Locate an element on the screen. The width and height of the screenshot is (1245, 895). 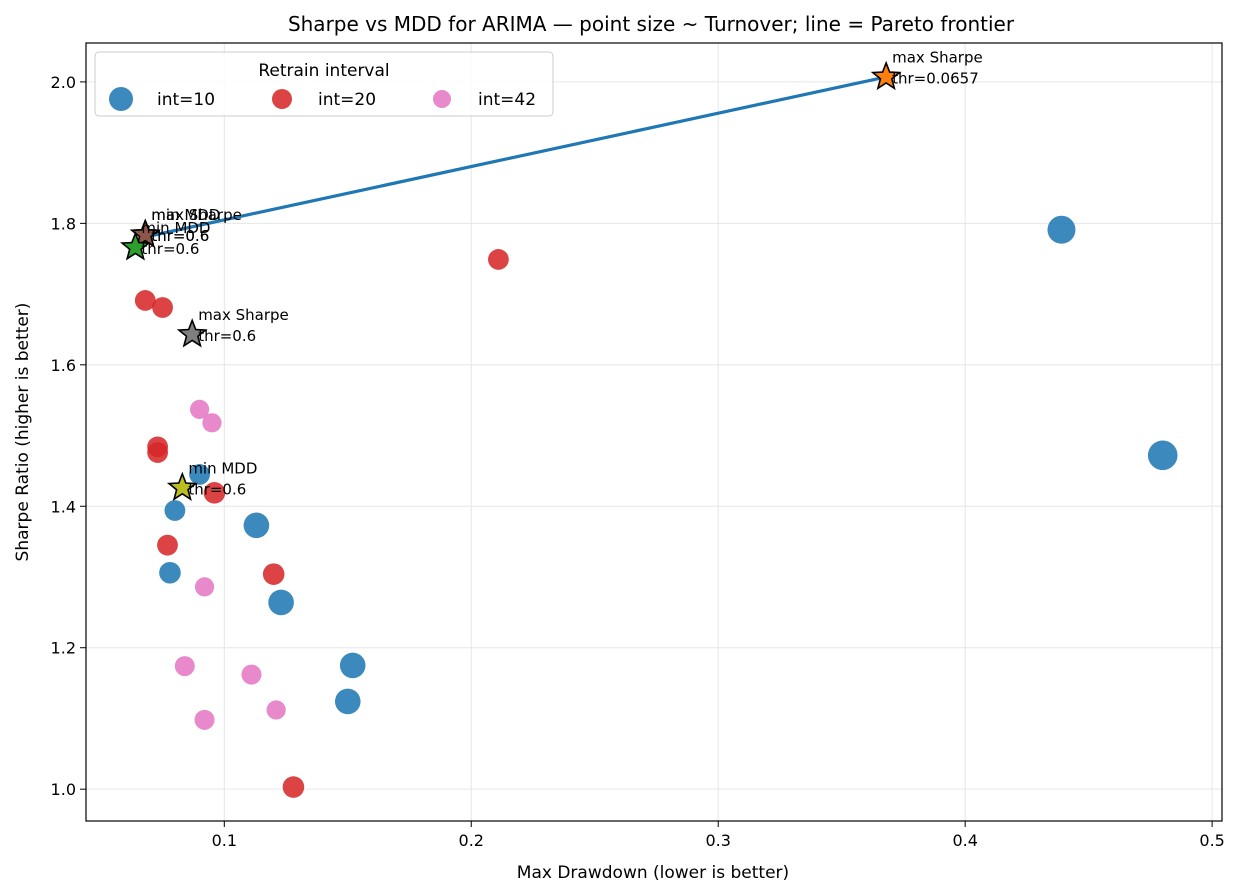
x-tick-label: 0.3 is located at coordinates (717, 840).